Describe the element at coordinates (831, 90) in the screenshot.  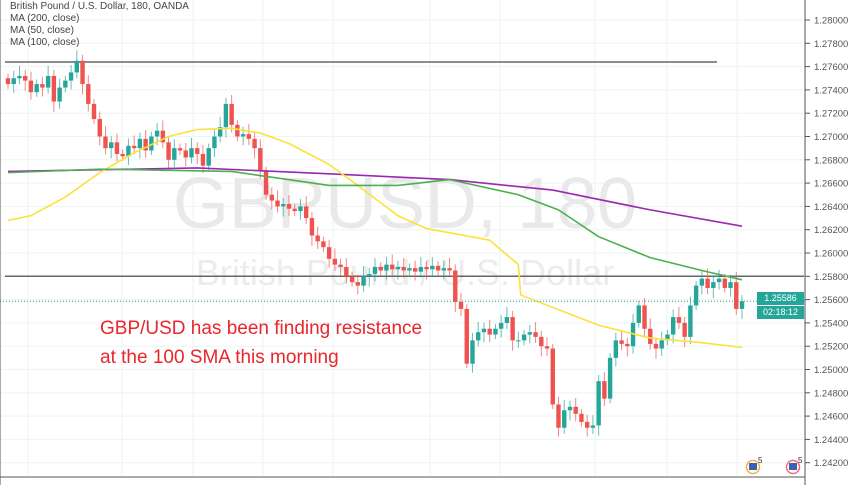
I see `y-tick-label: 1.27400` at that location.